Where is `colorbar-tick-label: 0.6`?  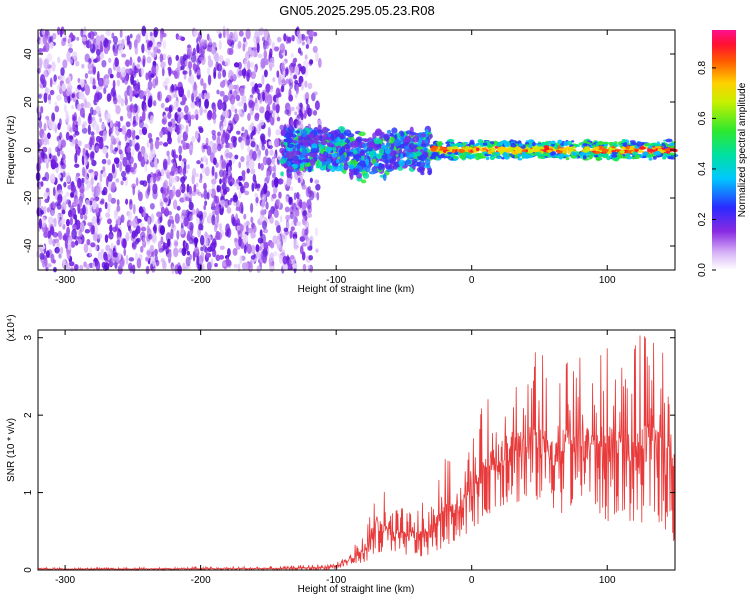 colorbar-tick-label: 0.6 is located at coordinates (702, 118).